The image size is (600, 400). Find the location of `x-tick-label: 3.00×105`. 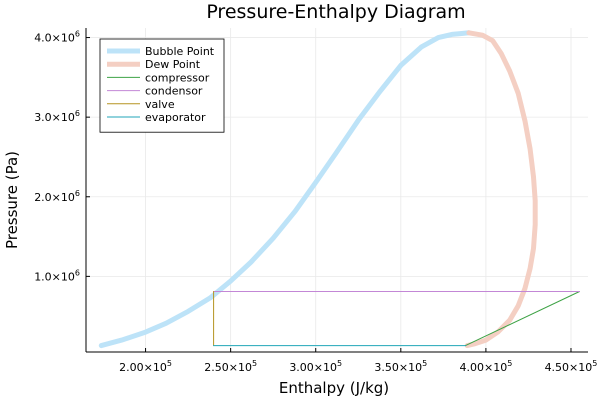

x-tick-label: 3.00×105 is located at coordinates (315, 366).